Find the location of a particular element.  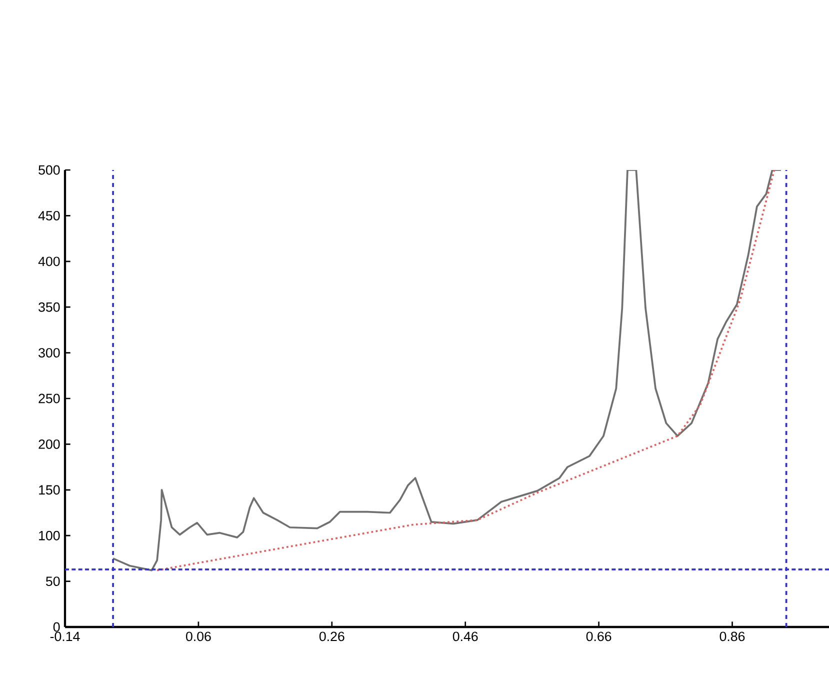

y-tick-label: 300 is located at coordinates (49, 353).